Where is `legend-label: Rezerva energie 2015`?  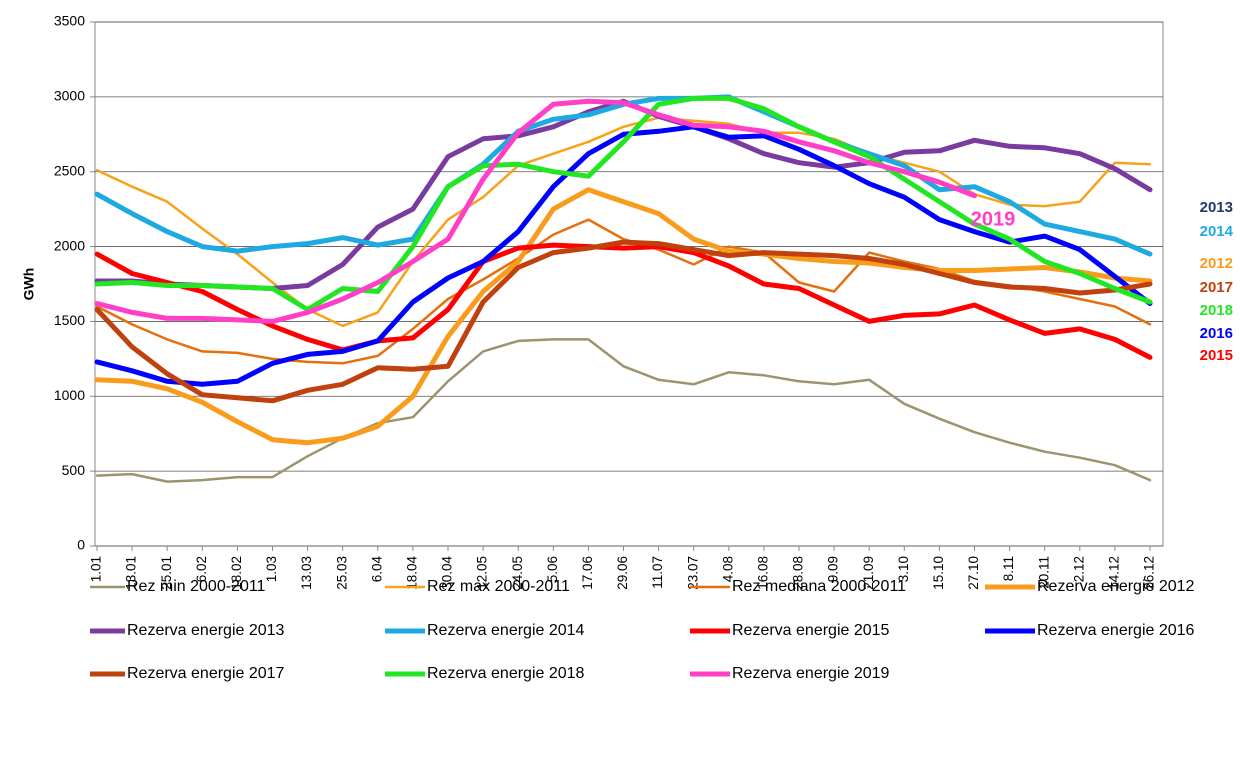
legend-label: Rezerva energie 2015 is located at coordinates (811, 630).